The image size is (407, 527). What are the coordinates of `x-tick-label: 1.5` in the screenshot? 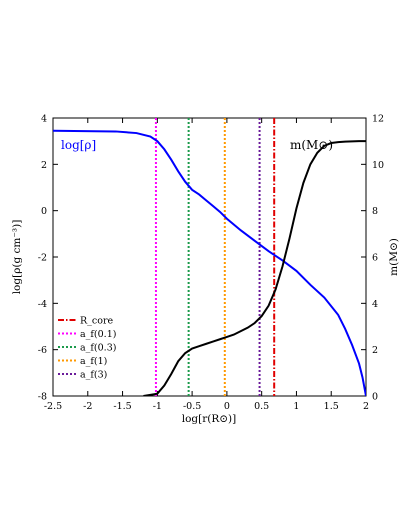 It's located at (331, 406).